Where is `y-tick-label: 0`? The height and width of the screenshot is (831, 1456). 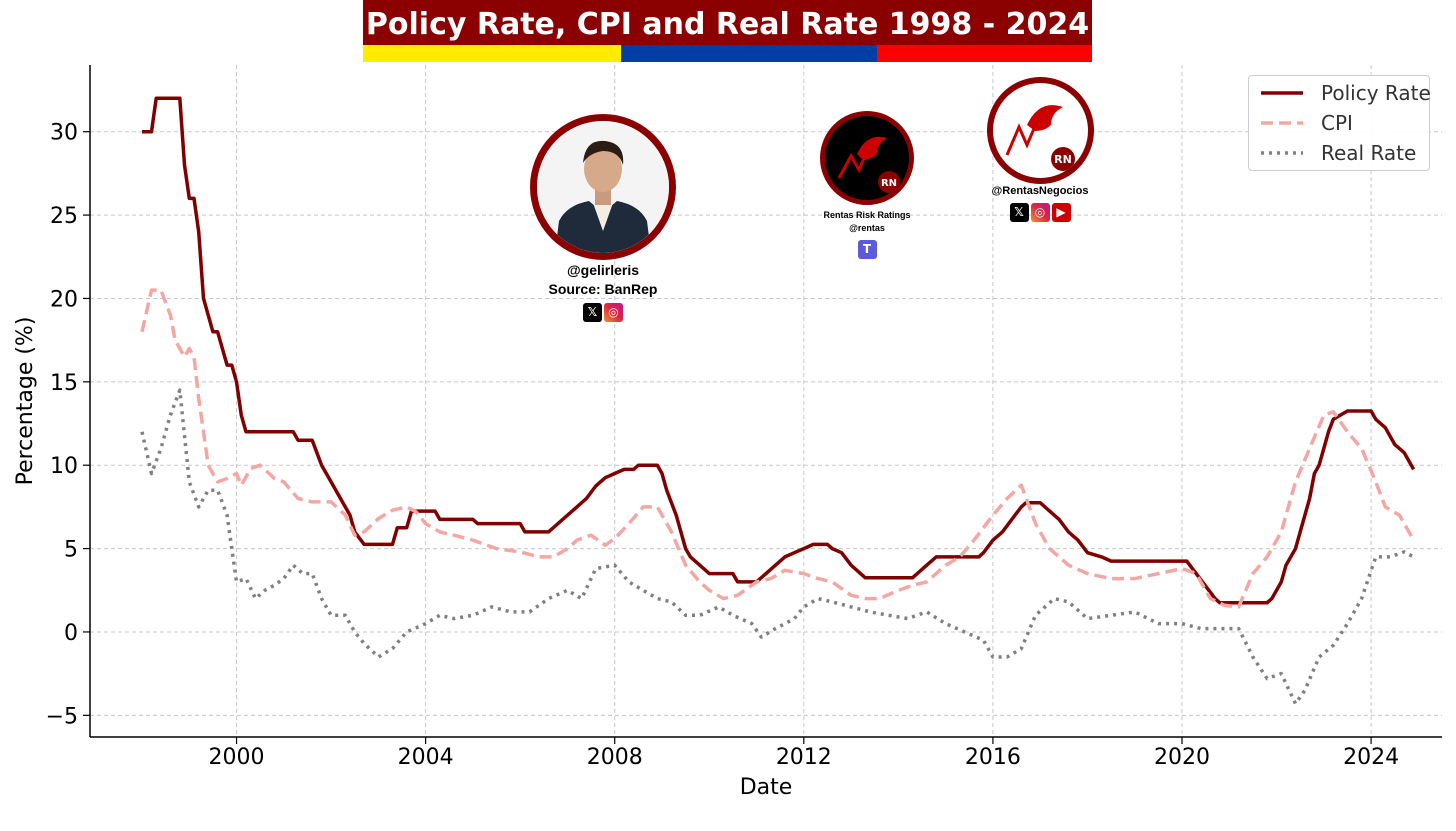
y-tick-label: 0 is located at coordinates (71, 633).